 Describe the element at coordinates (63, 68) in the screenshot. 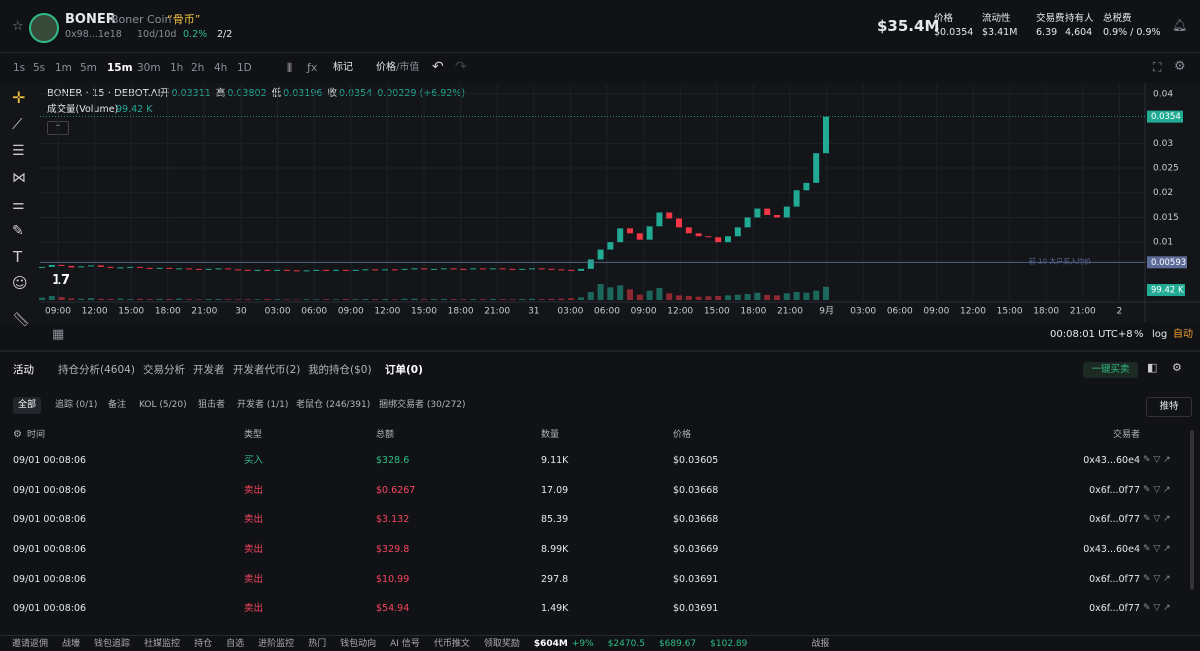

I see `interval-button: 1m` at that location.